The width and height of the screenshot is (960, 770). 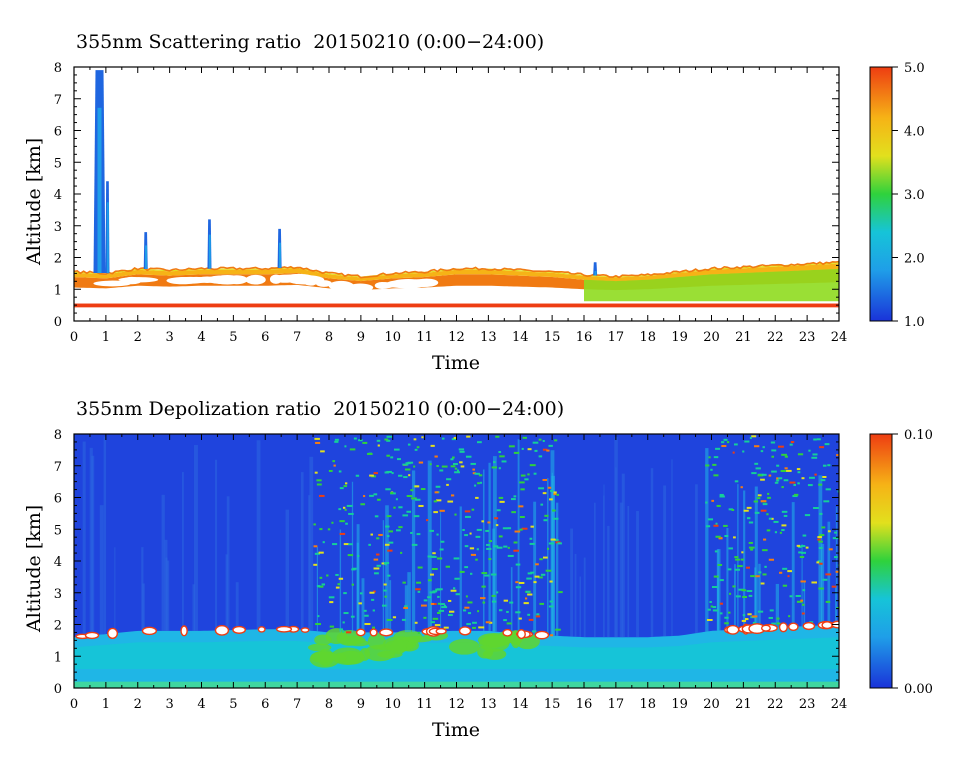 I want to click on scattering-surface-layer, so click(x=456, y=305).